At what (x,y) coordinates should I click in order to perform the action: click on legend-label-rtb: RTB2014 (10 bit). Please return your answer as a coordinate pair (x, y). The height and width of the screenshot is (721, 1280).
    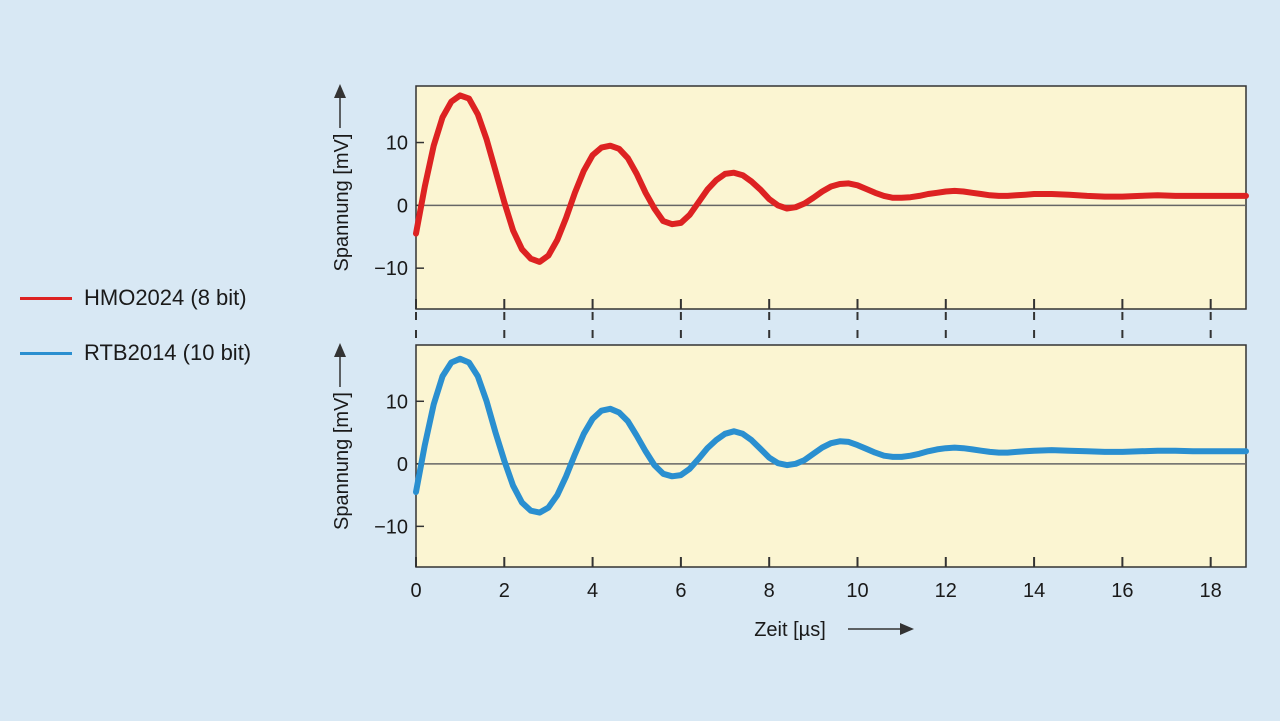
    Looking at the image, I should click on (168, 352).